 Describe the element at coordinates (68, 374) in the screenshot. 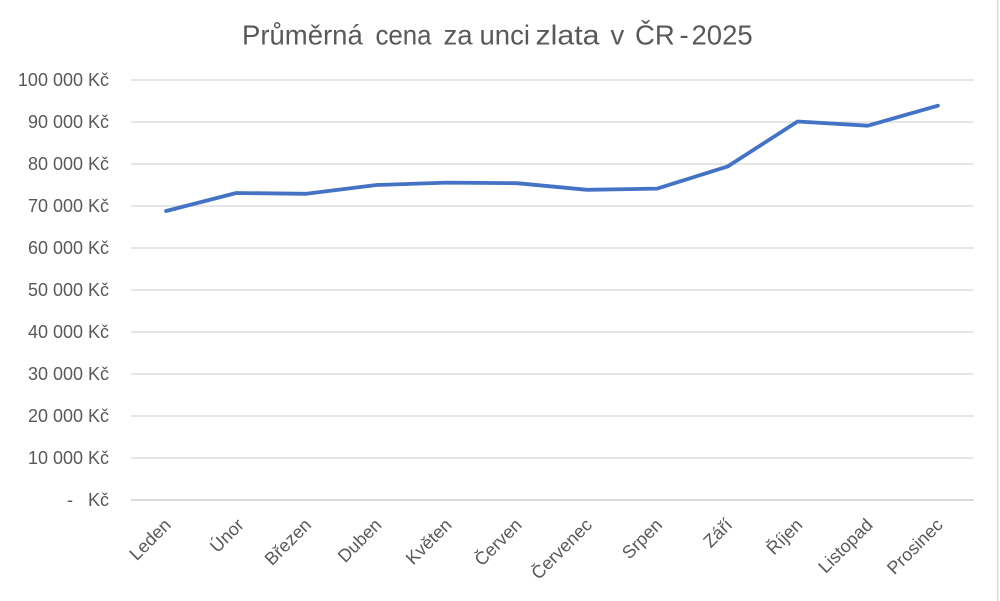

I see `svg-text: 30 000 Kč` at that location.